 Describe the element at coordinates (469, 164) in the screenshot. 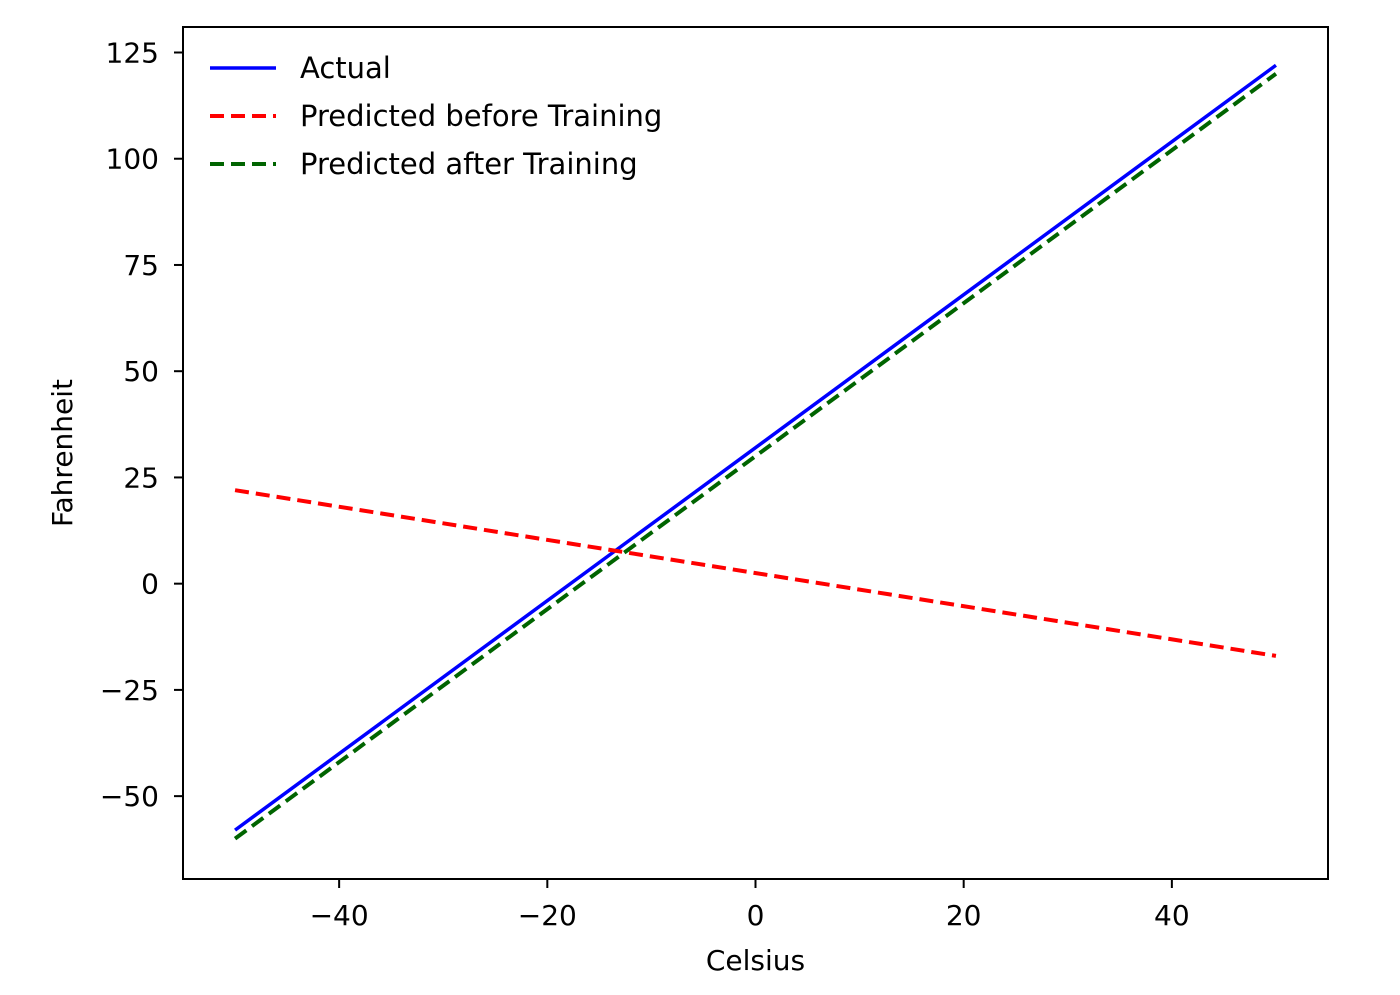

I see `legend-label-3: Predicted after Training` at that location.